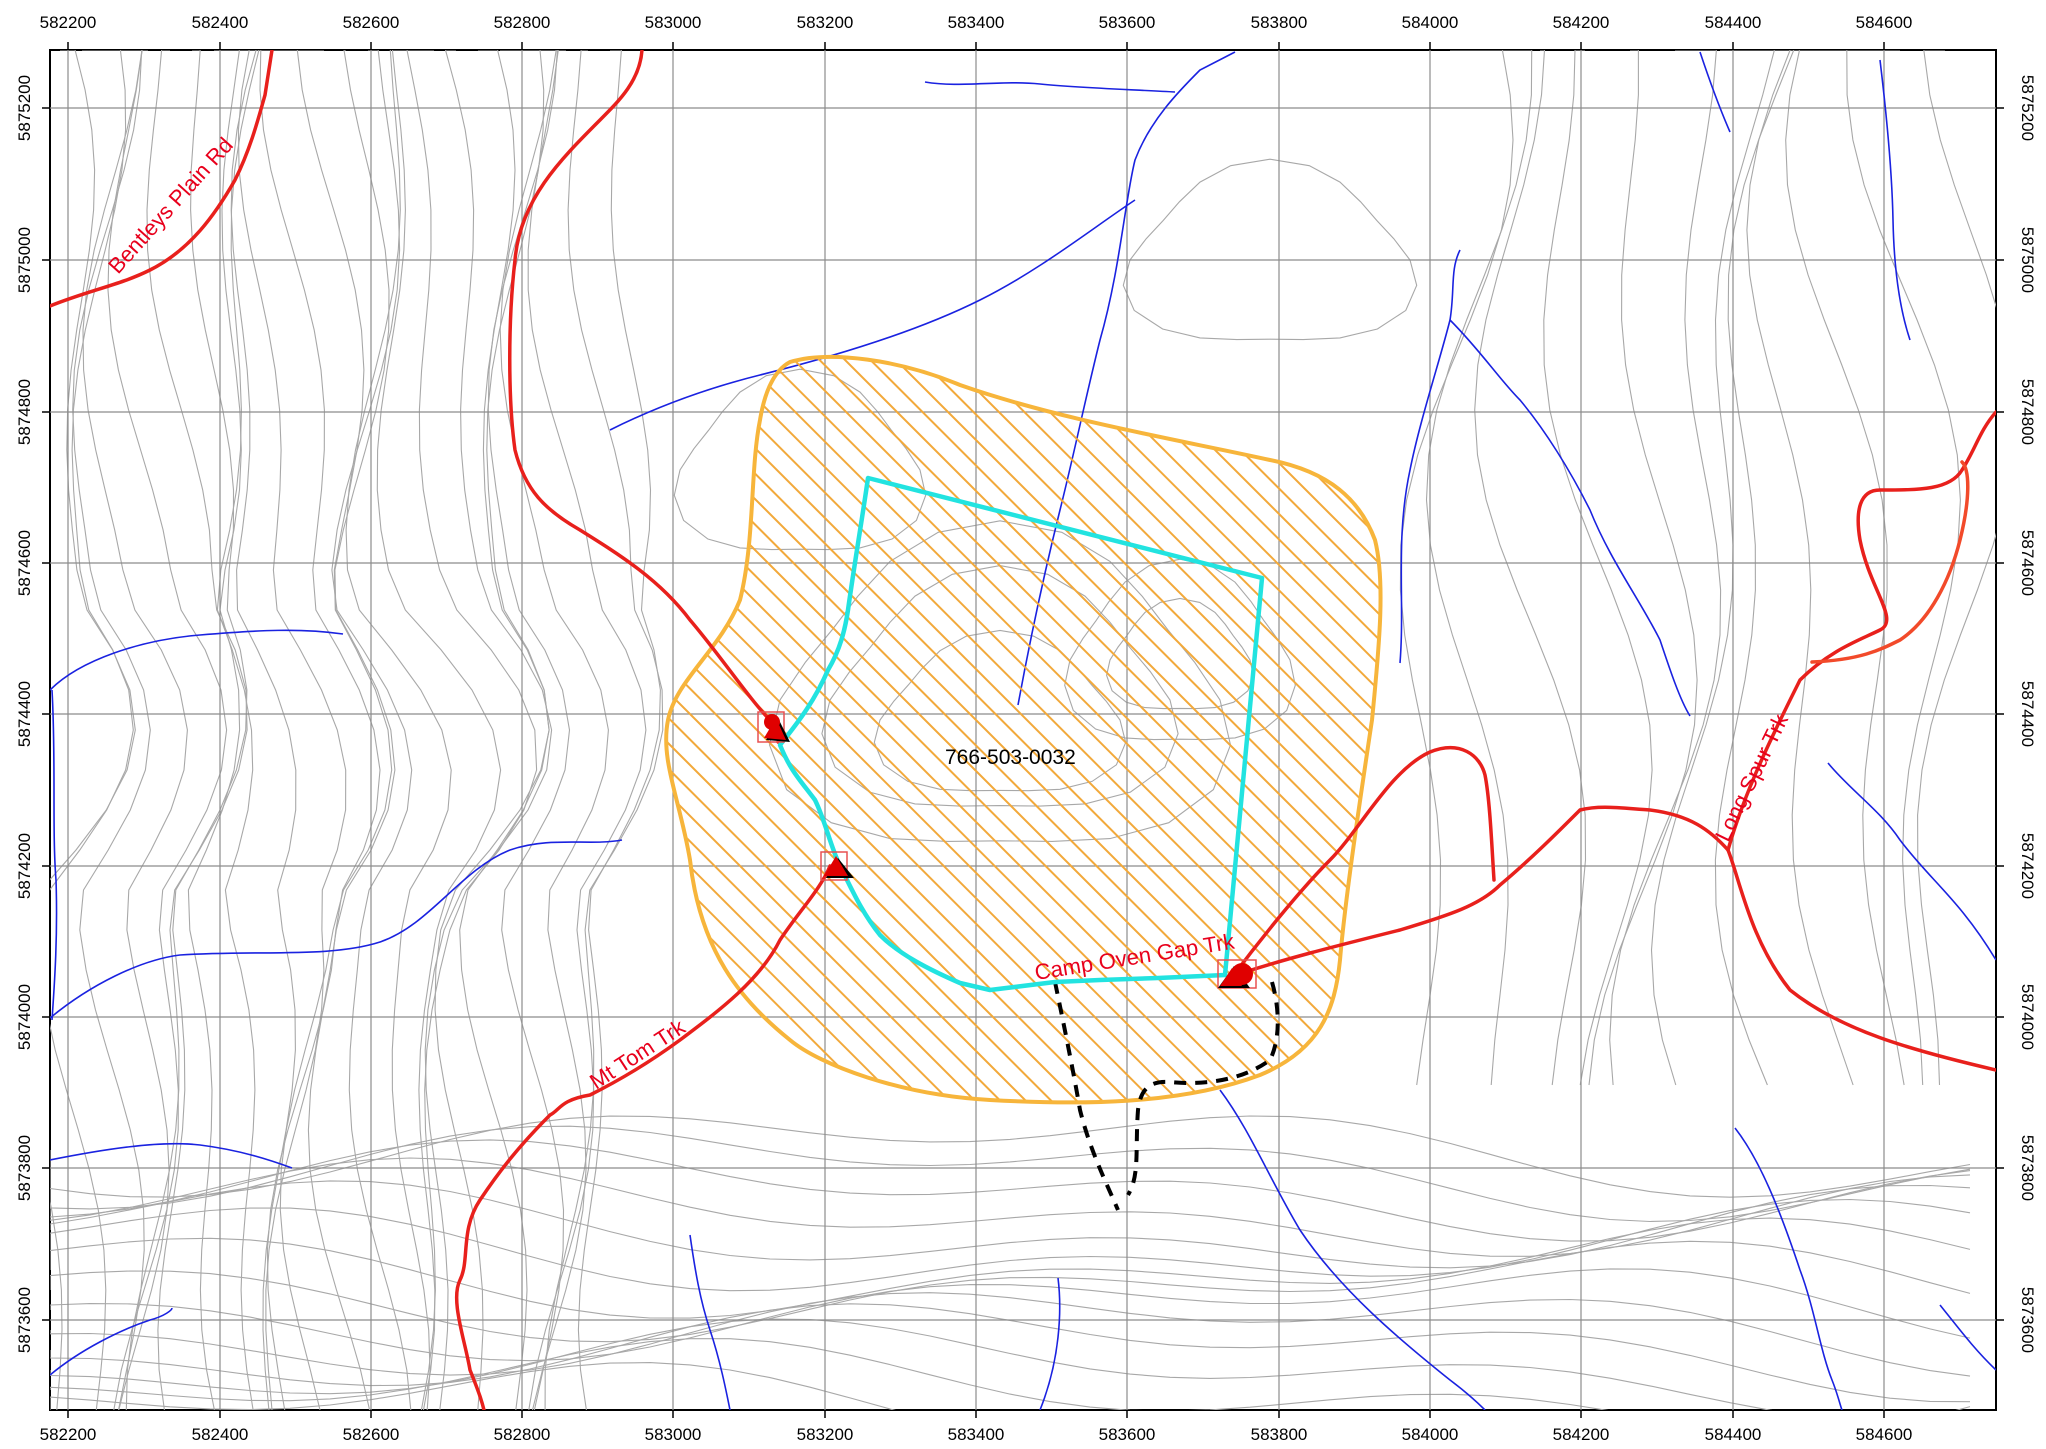 The height and width of the screenshot is (1449, 2046). Describe the element at coordinates (1363, 862) in the screenshot. I see `road-camp-oven-branch` at that location.